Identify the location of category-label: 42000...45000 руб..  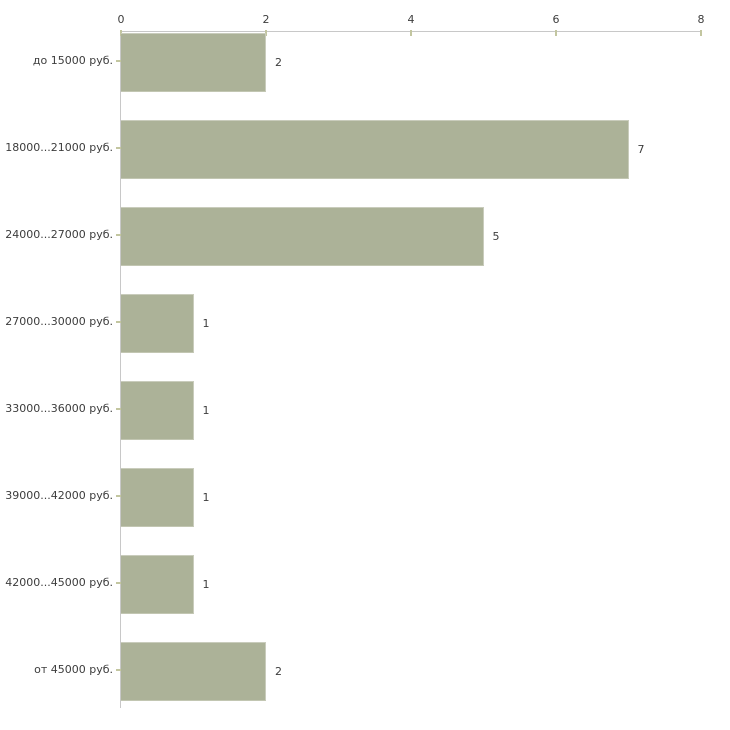
(59, 582).